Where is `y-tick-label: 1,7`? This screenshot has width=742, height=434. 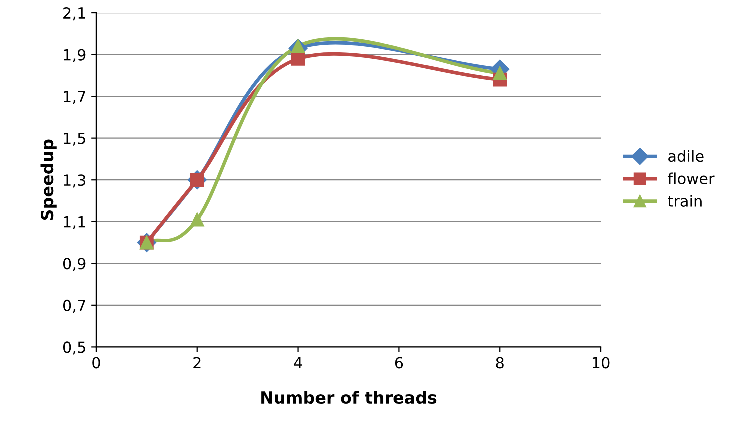 y-tick-label: 1,7 is located at coordinates (75, 97).